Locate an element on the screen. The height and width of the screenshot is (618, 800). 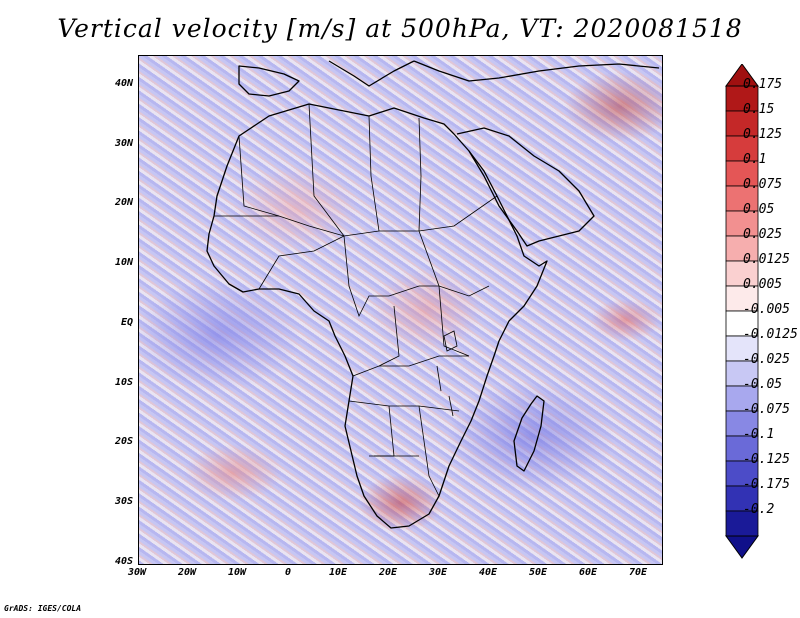
y-tick-label: 20S is located at coordinates (123, 441).